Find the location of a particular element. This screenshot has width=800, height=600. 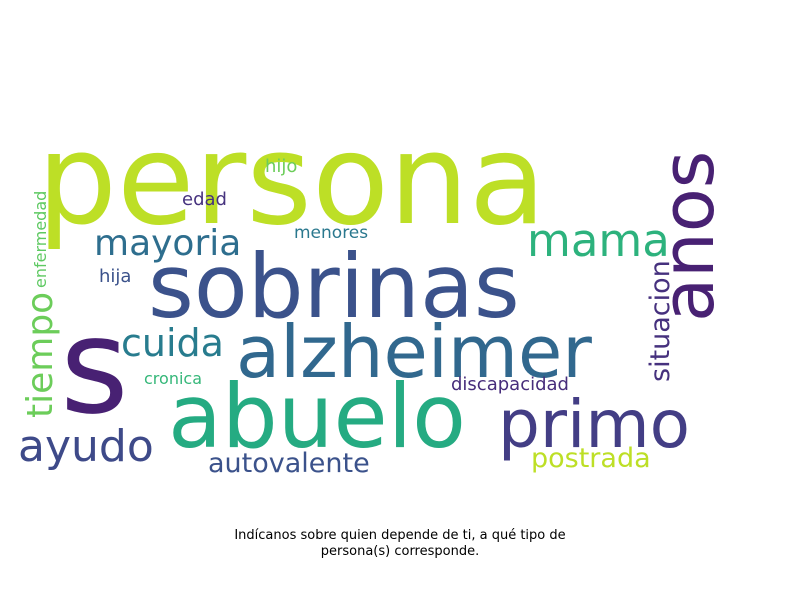

word-postrada: postrada is located at coordinates (591, 458).